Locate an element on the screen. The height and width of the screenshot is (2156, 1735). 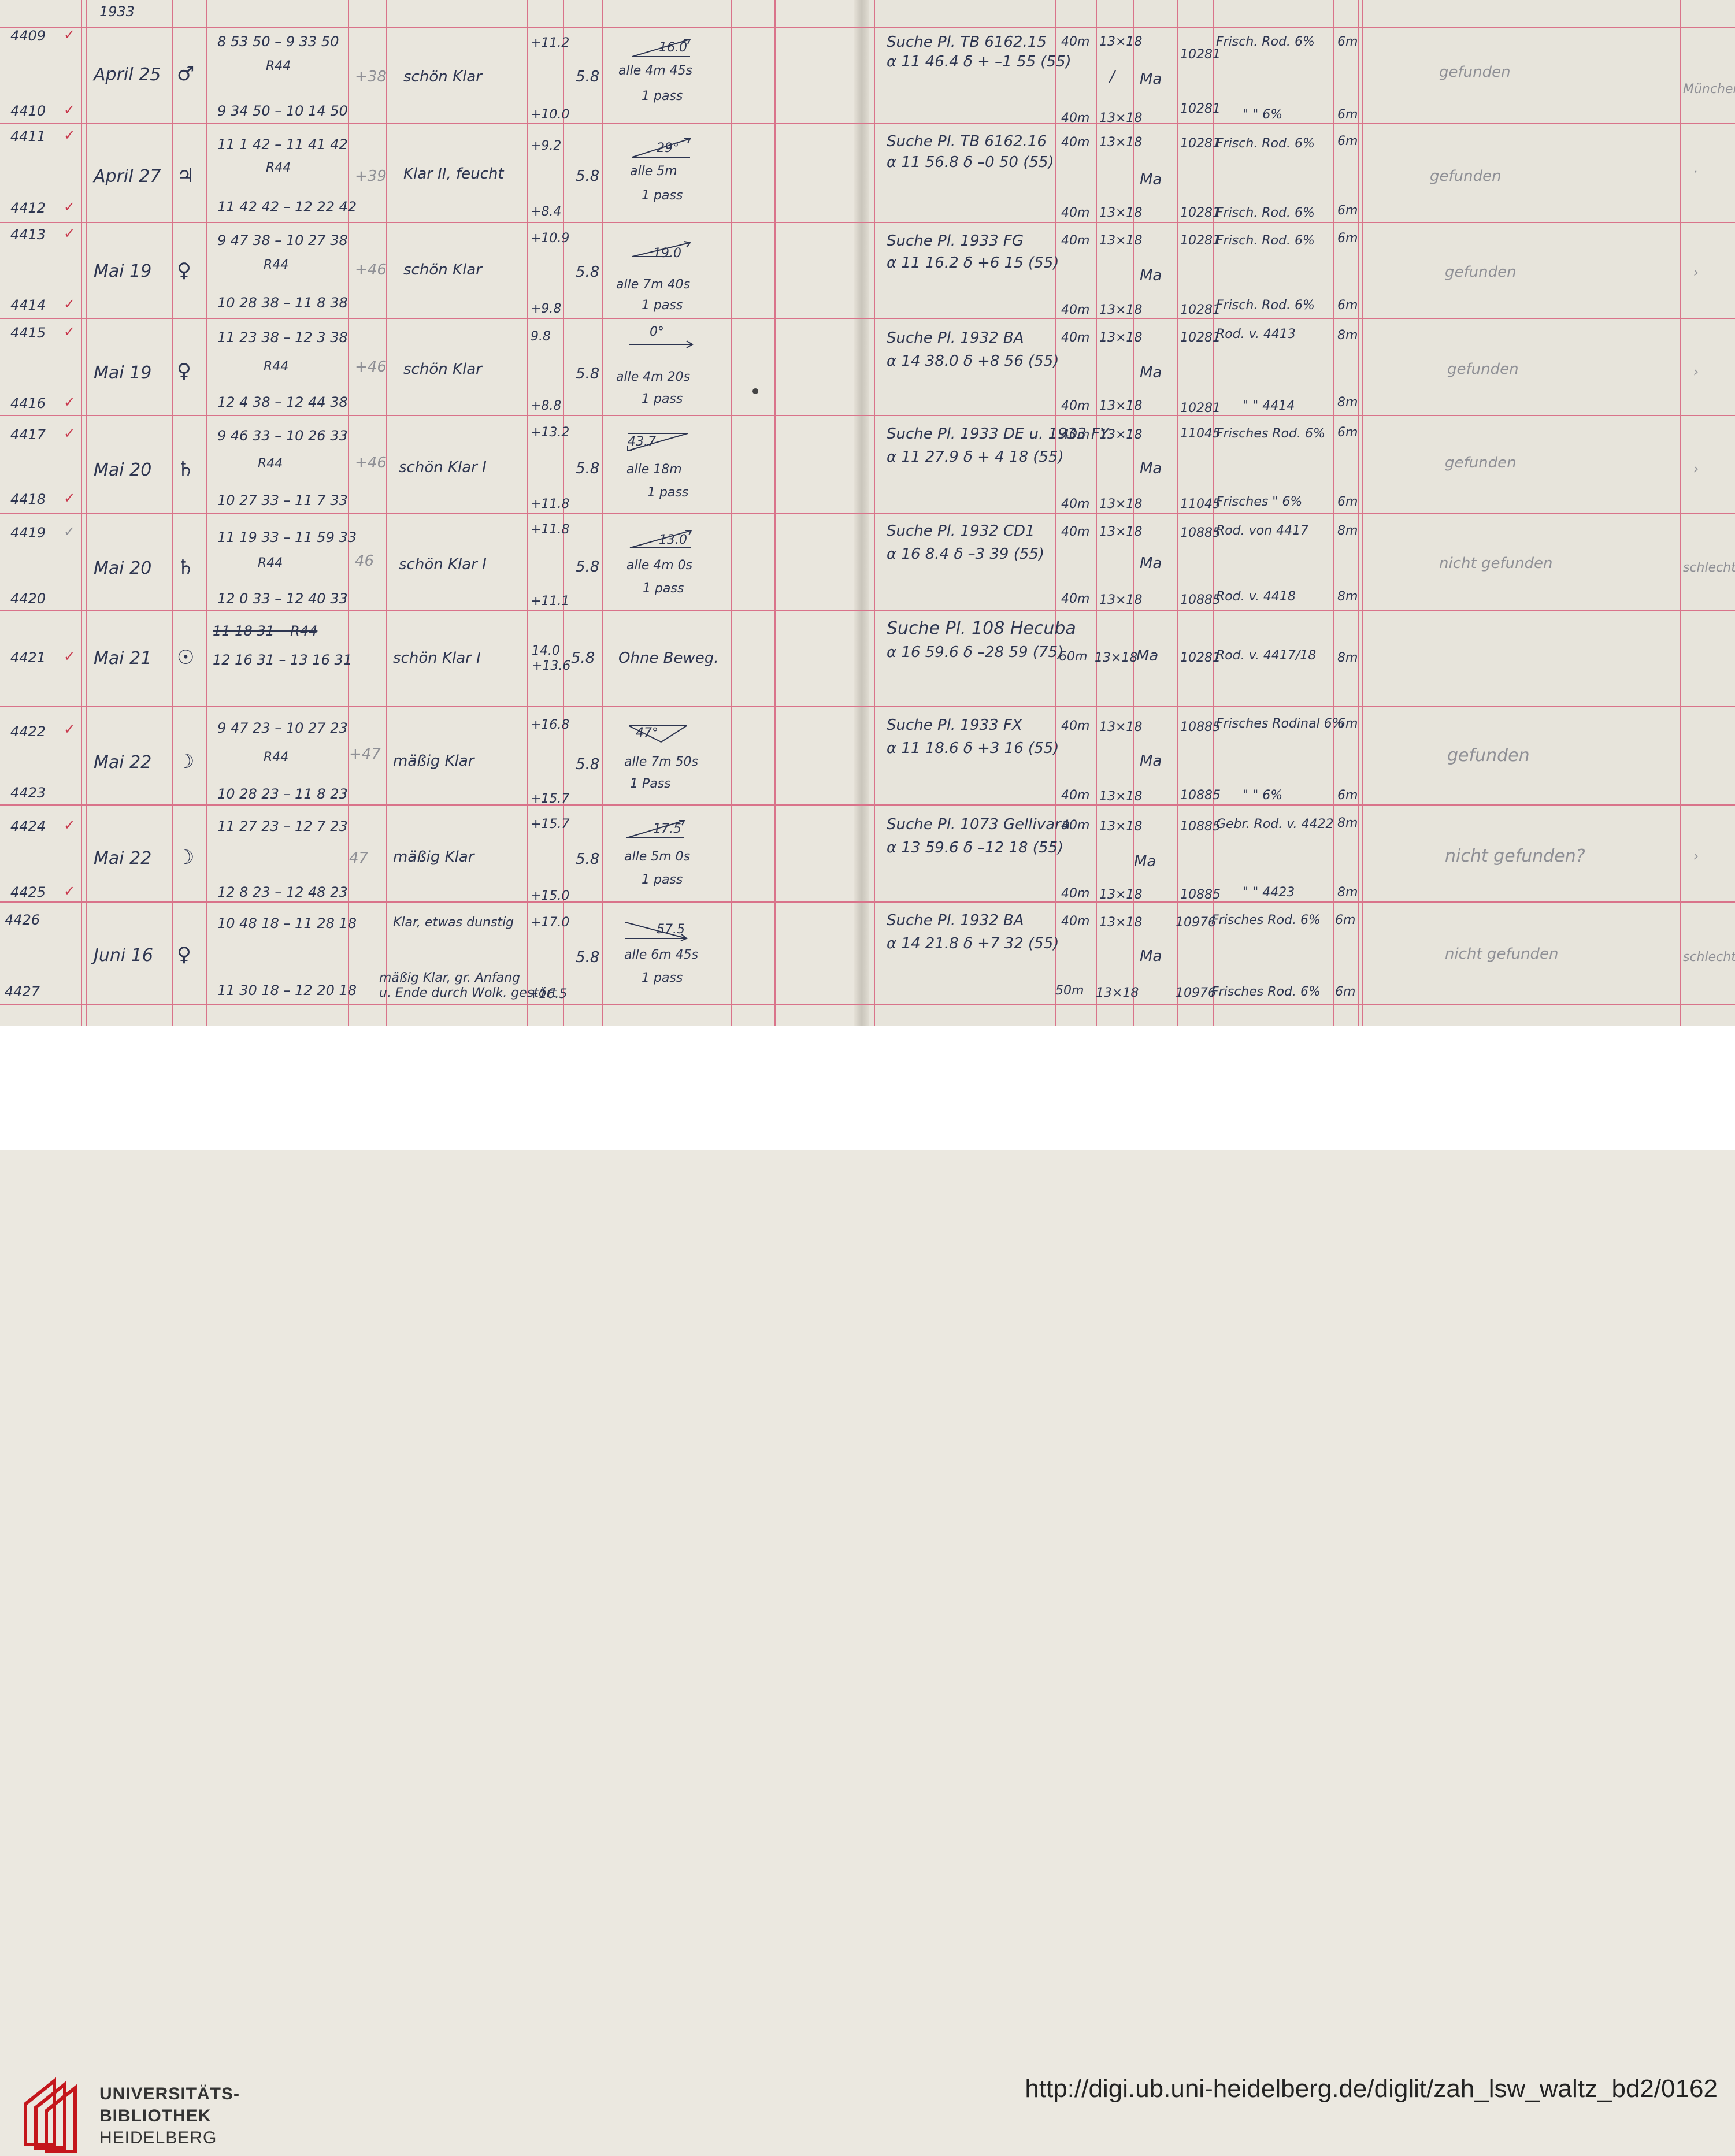
venus-symbol-icon: ♀ is located at coordinates (184, 371).